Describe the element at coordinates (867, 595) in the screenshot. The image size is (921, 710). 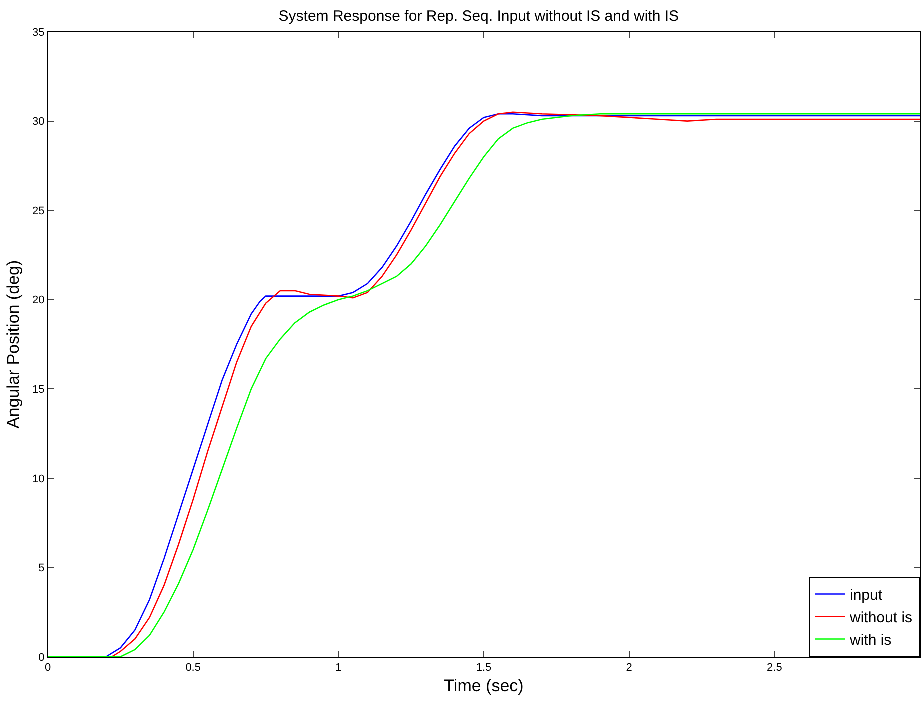
I see `legend-label: input` at that location.